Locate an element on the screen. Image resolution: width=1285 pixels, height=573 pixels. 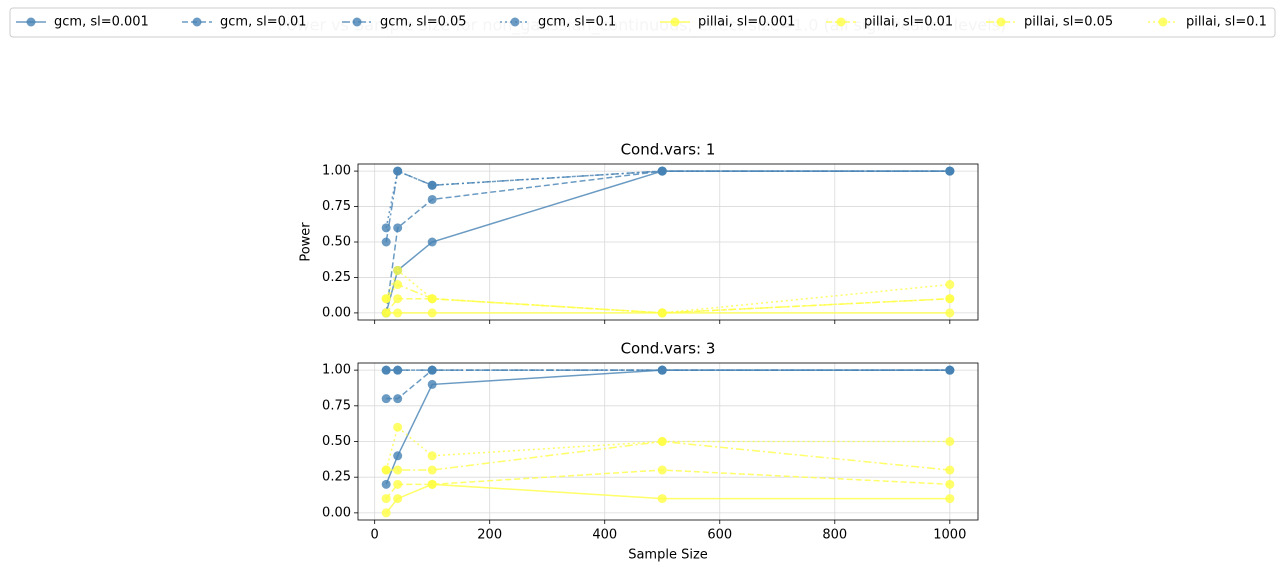
y-axis-label: Power is located at coordinates (306, 242).